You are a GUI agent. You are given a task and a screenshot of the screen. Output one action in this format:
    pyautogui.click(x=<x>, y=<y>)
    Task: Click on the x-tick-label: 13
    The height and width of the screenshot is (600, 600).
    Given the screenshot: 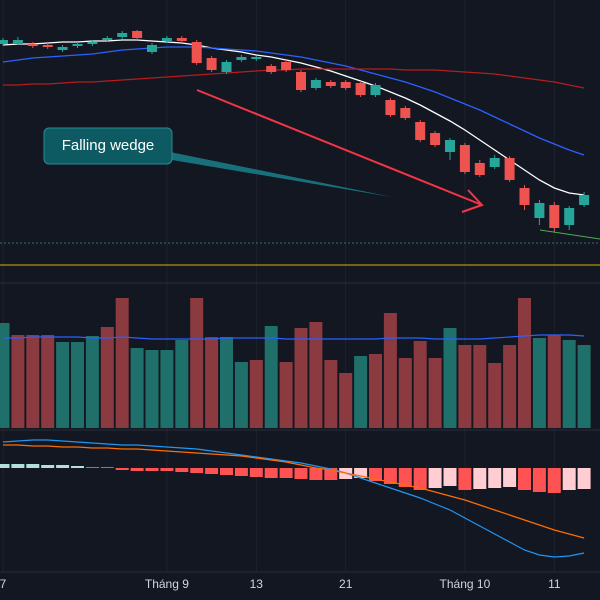 What is the action you would take?
    pyautogui.click(x=257, y=584)
    